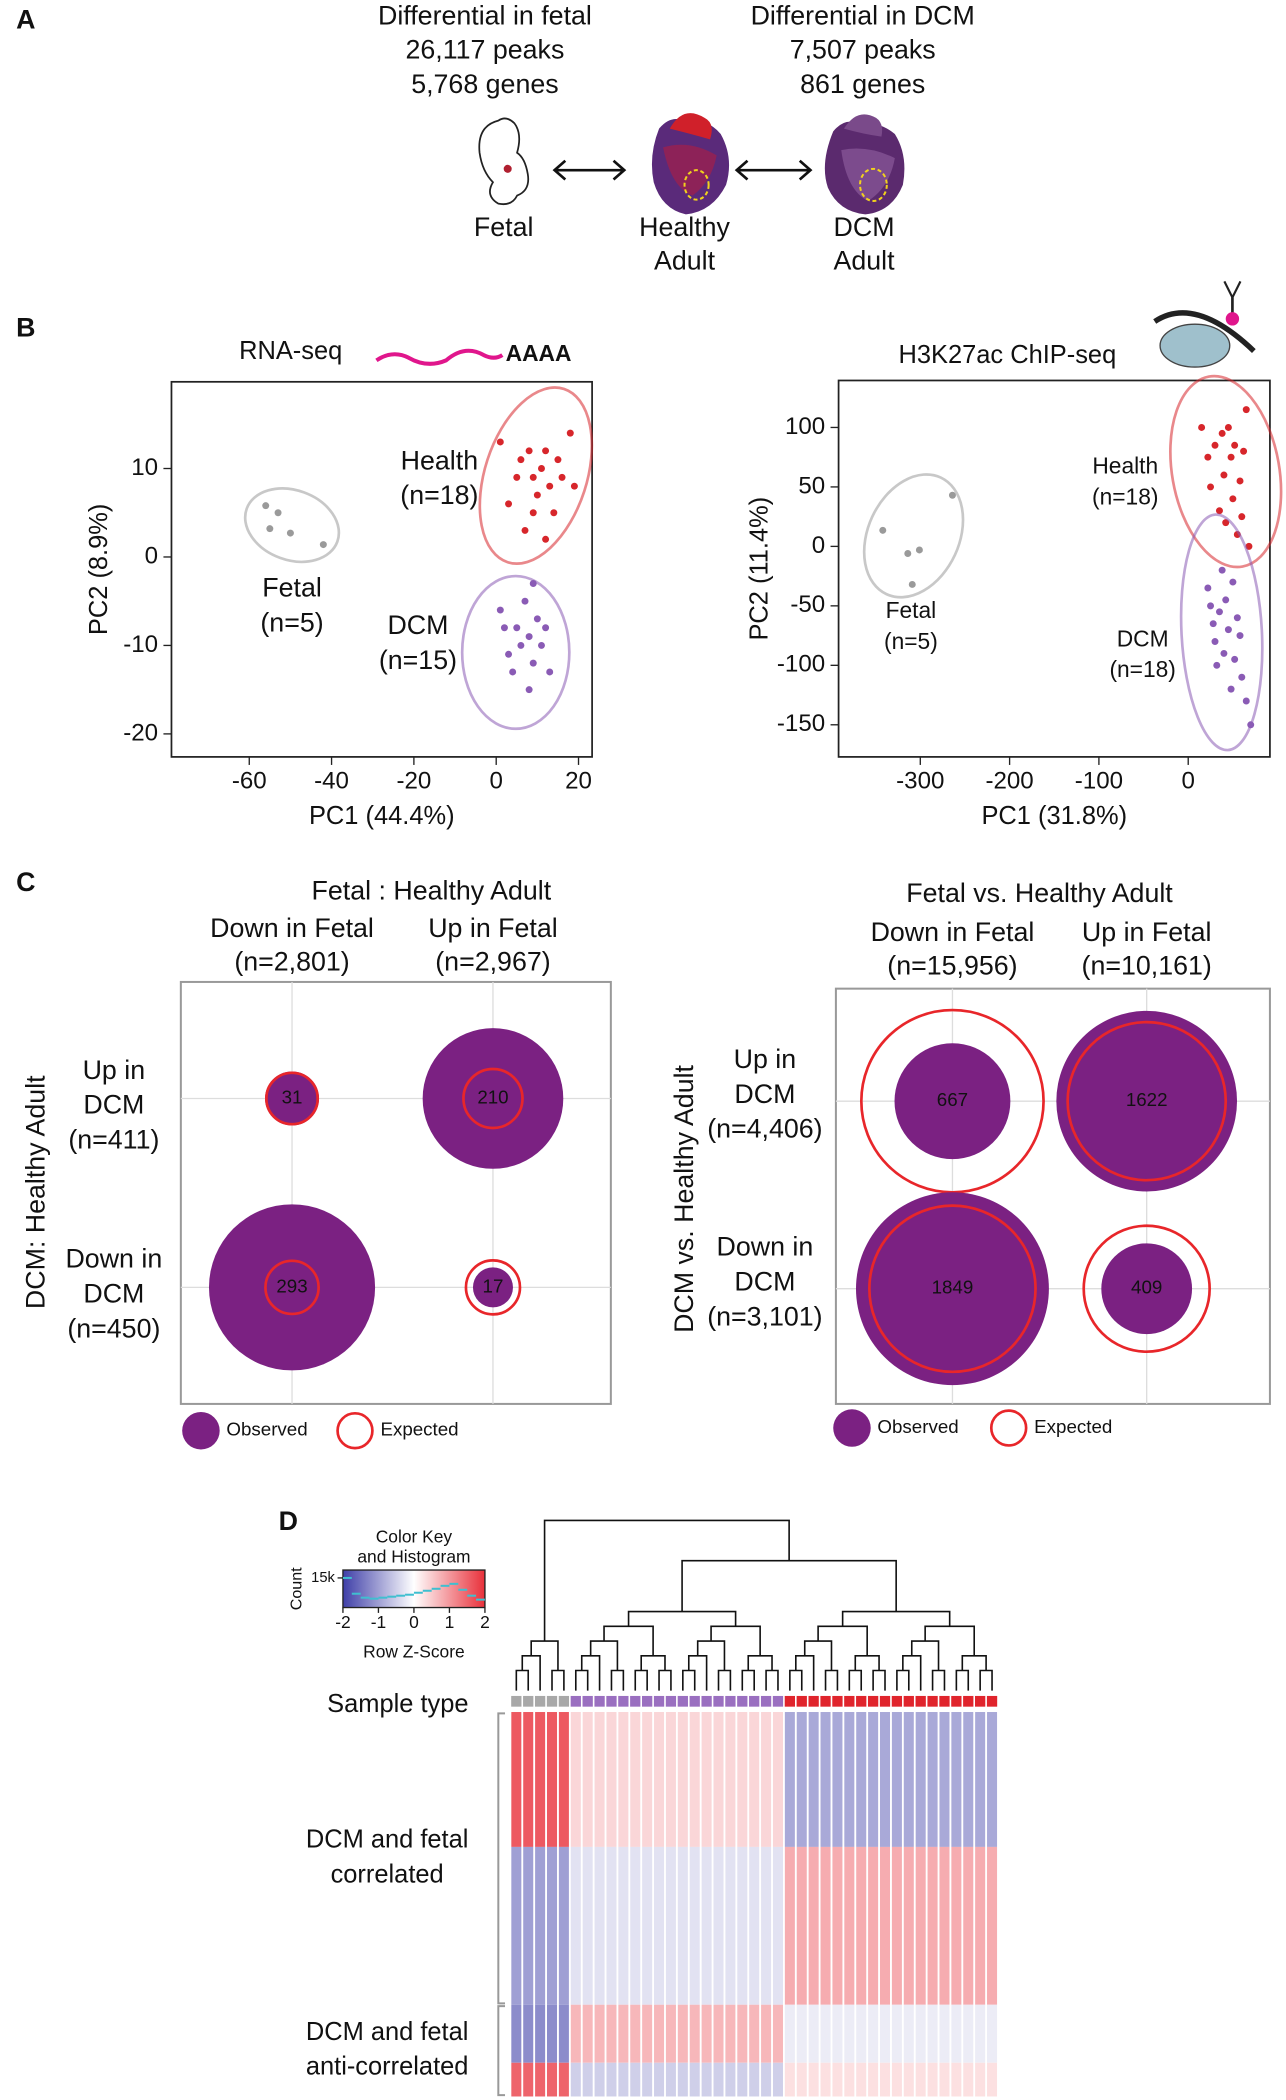 The width and height of the screenshot is (1286, 2100). Describe the element at coordinates (387, 1875) in the screenshot. I see `row-group-label: correlated` at that location.